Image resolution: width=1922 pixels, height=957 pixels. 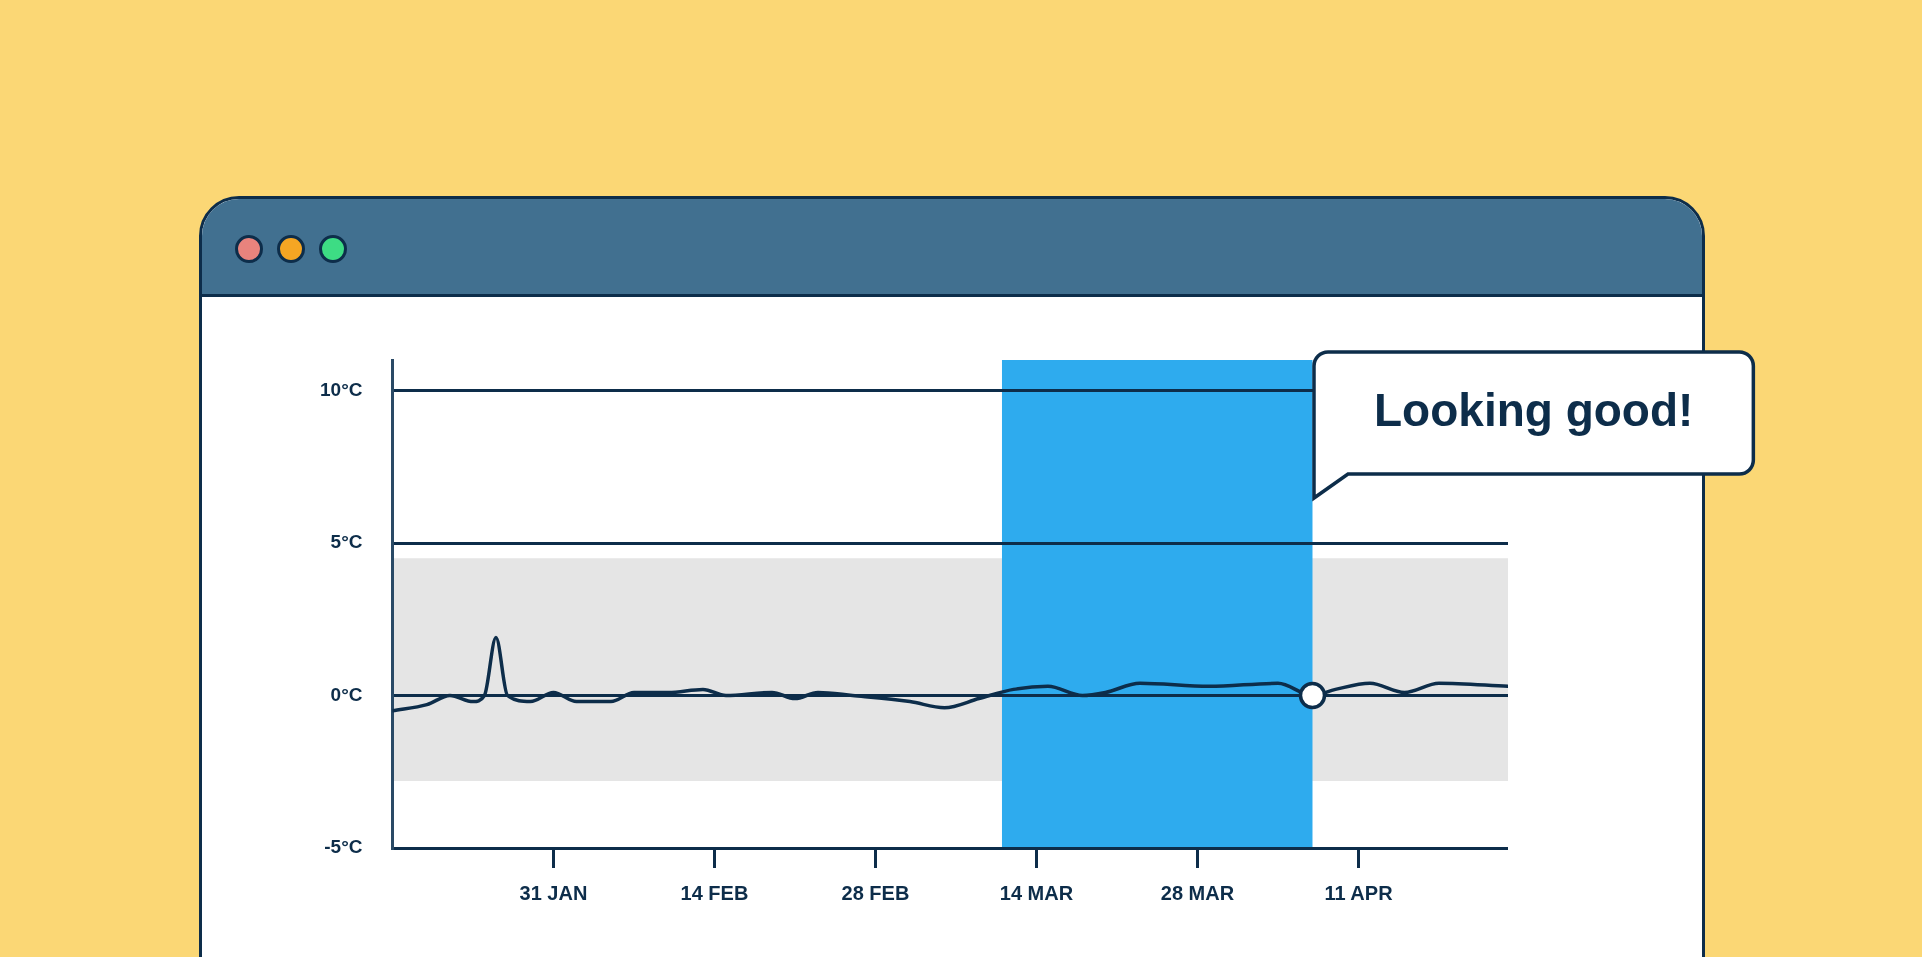 What do you see at coordinates (343, 847) in the screenshot?
I see `y-tick-label: -5°C` at bounding box center [343, 847].